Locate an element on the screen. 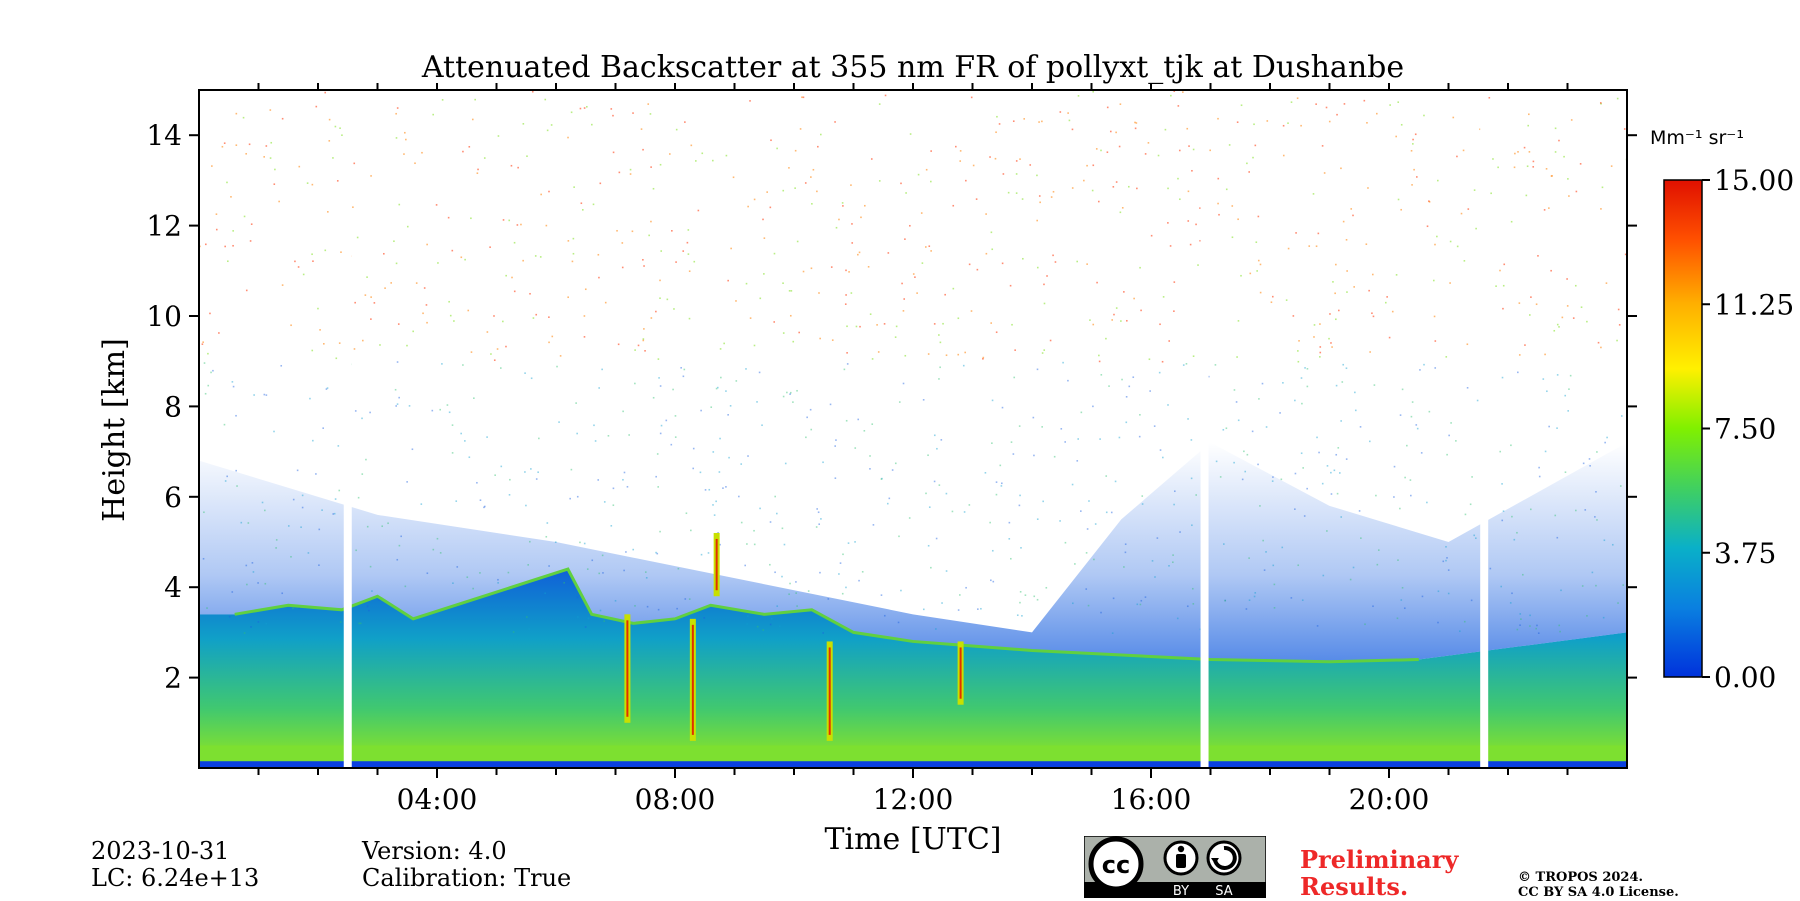 This screenshot has width=1800, height=901. copyright-note: © TROPOS 2024. CC BY SA 4.0 License. is located at coordinates (1598, 885).